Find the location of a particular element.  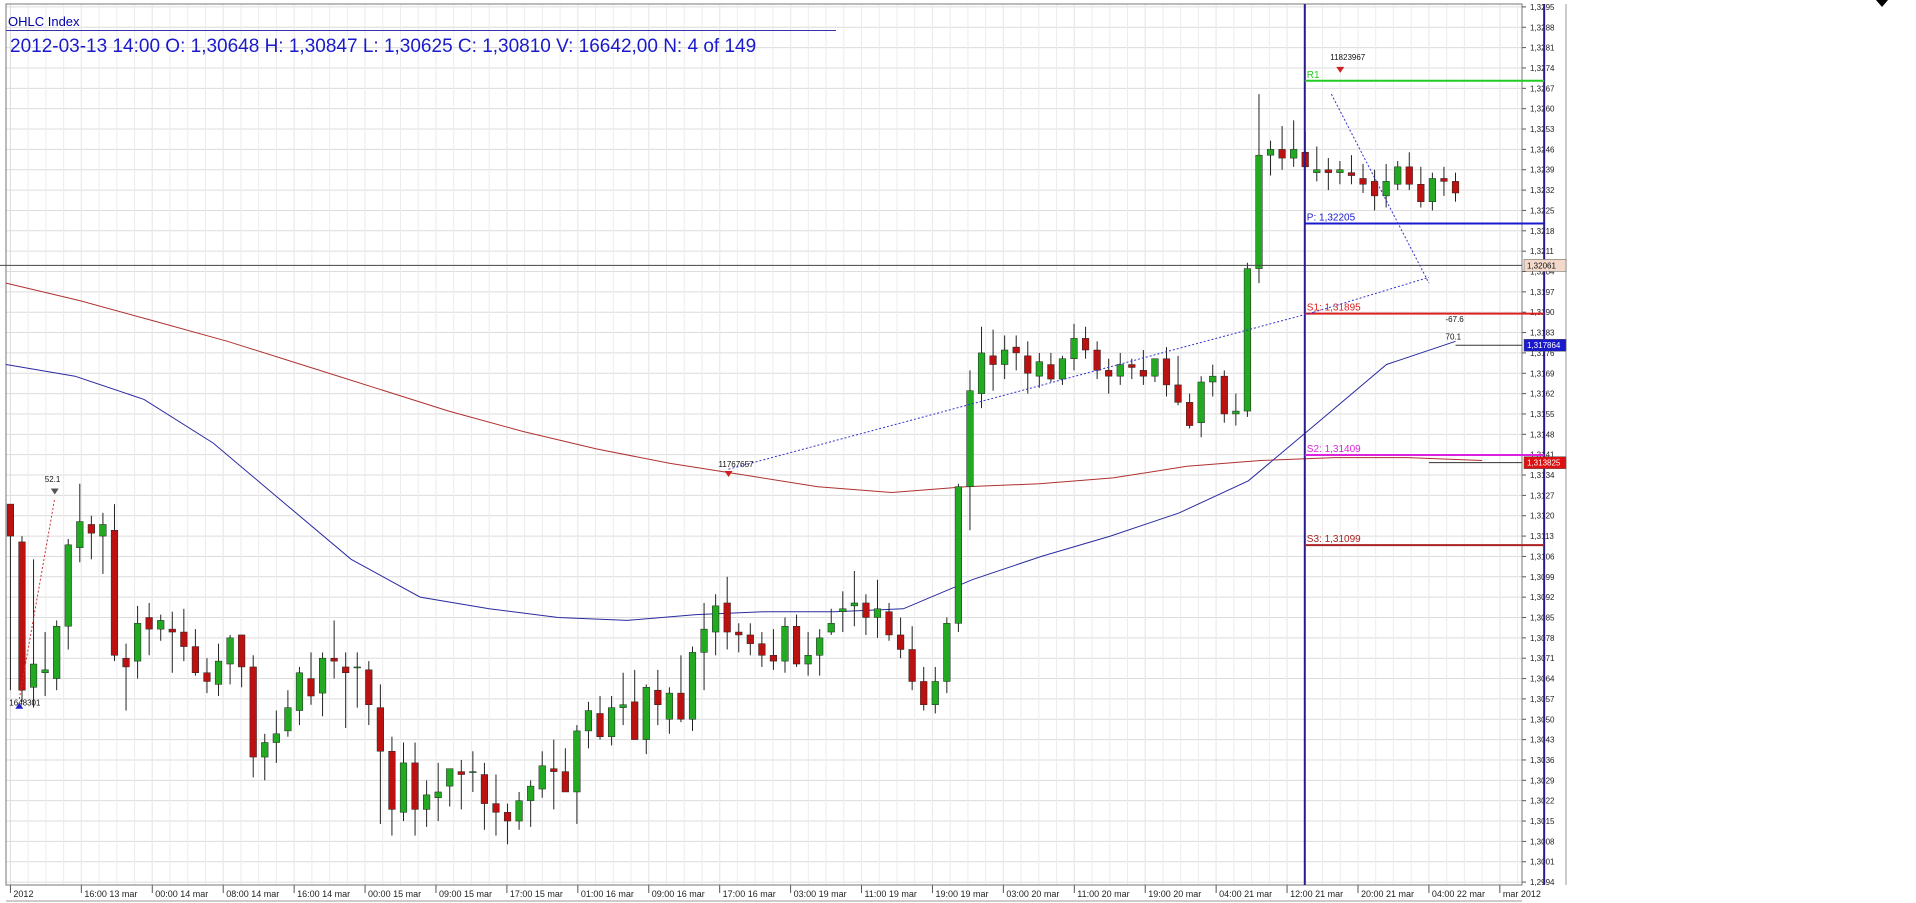

y-tick-label: 1,3267 is located at coordinates (1542, 88).